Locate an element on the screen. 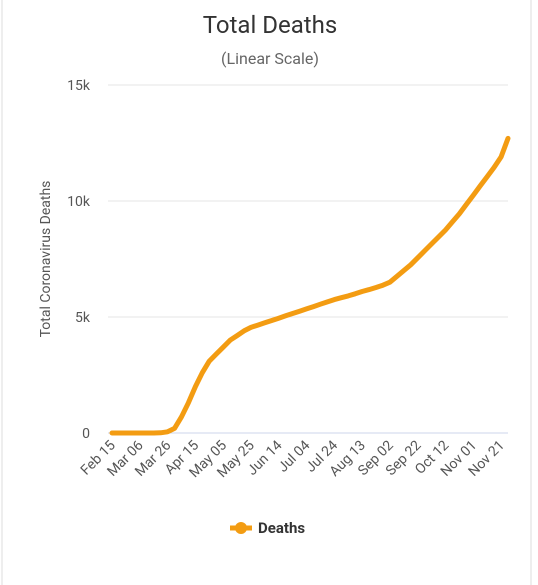 The height and width of the screenshot is (585, 538). y-tick-label: 10k is located at coordinates (79, 202).